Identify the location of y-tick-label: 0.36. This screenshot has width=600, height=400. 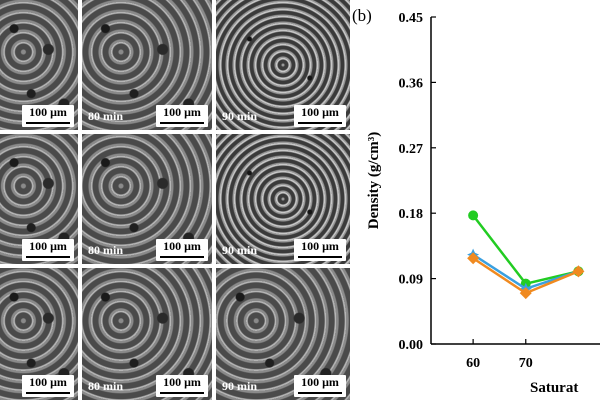
(411, 83).